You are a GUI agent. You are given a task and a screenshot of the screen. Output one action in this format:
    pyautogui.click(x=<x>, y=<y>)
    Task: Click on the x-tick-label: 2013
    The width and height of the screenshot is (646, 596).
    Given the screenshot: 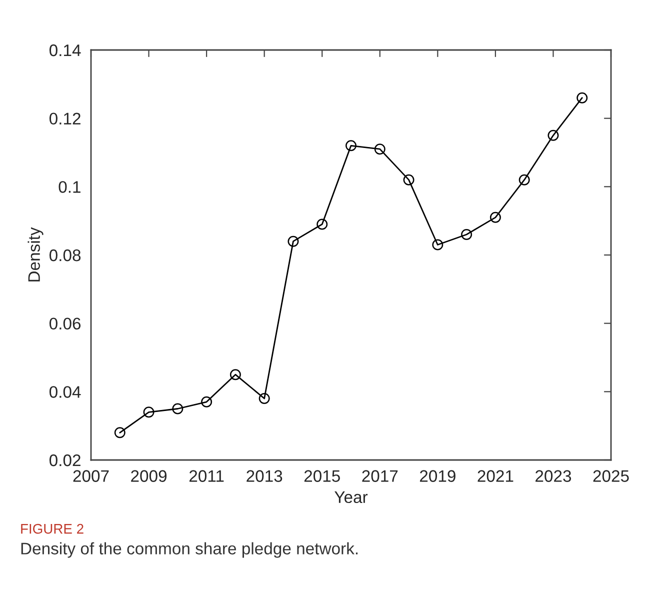 What is the action you would take?
    pyautogui.click(x=264, y=476)
    